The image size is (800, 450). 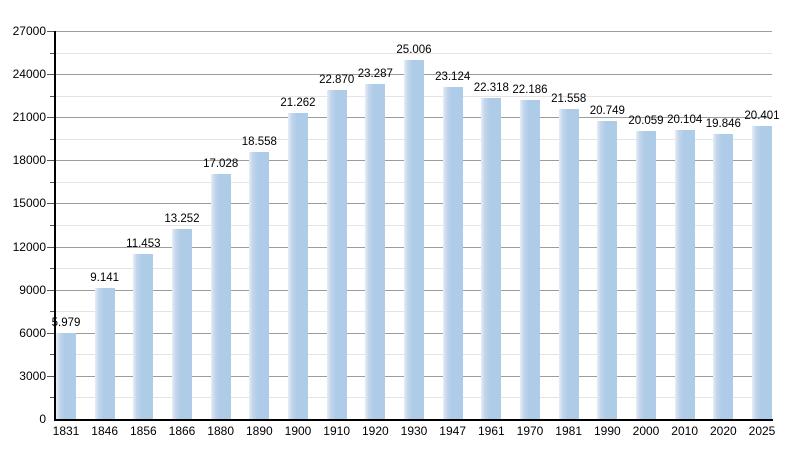 What do you see at coordinates (29, 74) in the screenshot?
I see `y-axis-tick-label: 24000` at bounding box center [29, 74].